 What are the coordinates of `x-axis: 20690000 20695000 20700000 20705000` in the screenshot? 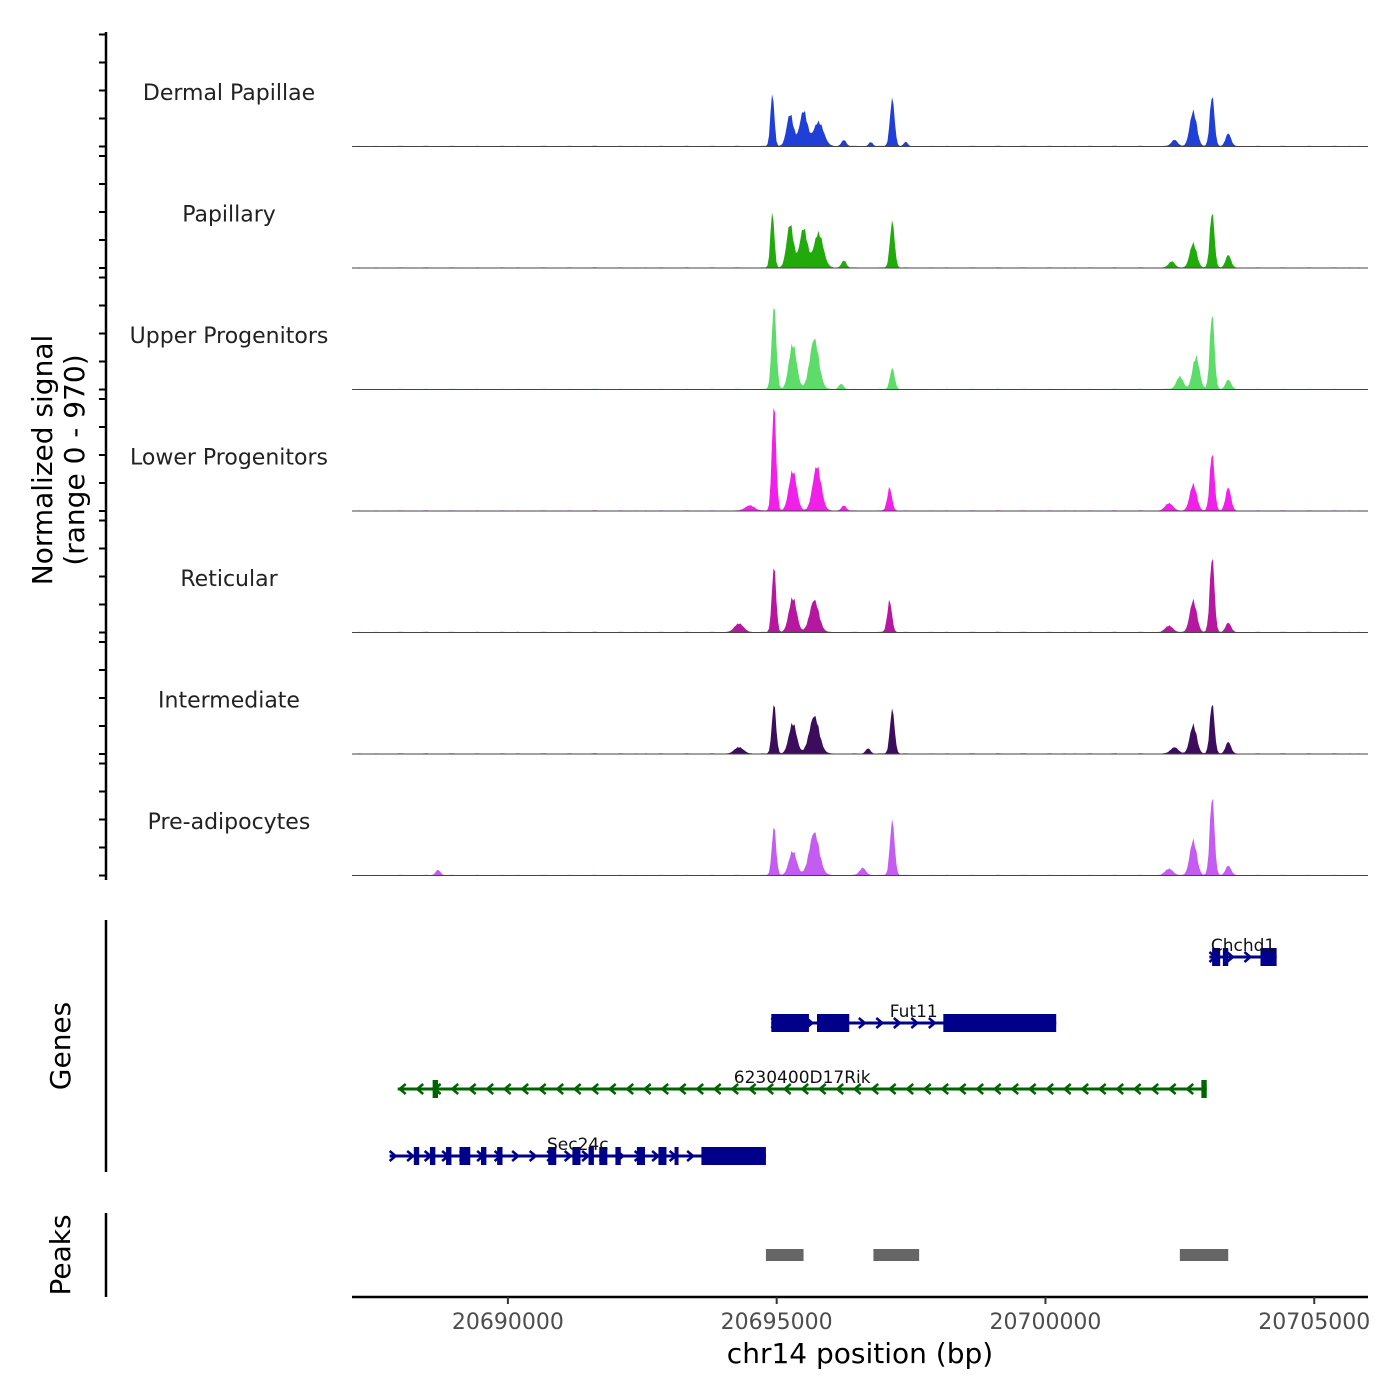 It's located at (861, 1315).